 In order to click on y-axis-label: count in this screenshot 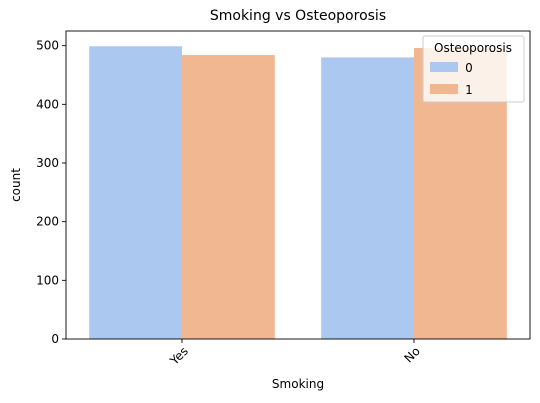, I will do `click(16, 185)`.